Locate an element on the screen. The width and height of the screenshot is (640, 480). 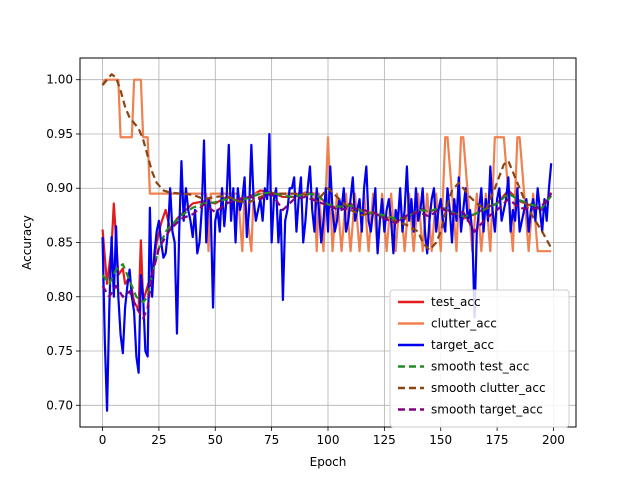
x-tick-label: 200 is located at coordinates (553, 440).